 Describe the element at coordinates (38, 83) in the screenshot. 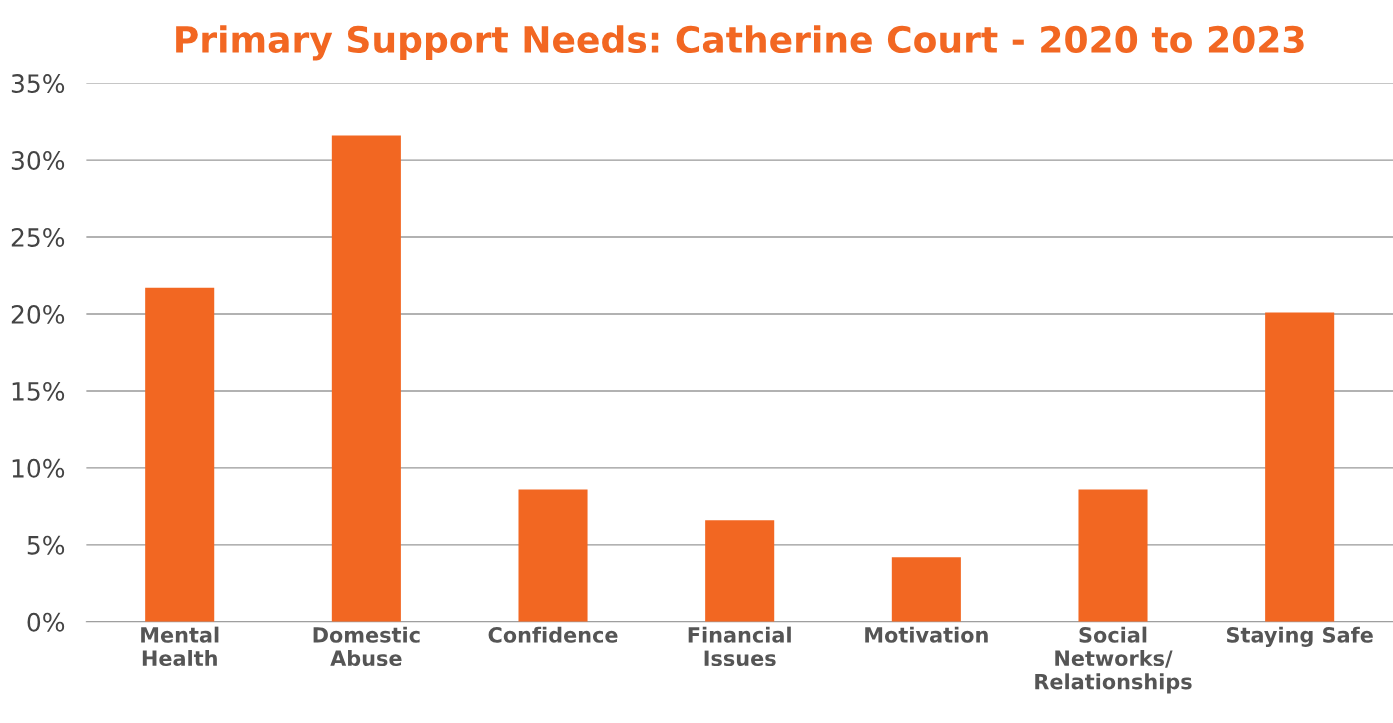

I see `y-tick-label: 35%` at that location.